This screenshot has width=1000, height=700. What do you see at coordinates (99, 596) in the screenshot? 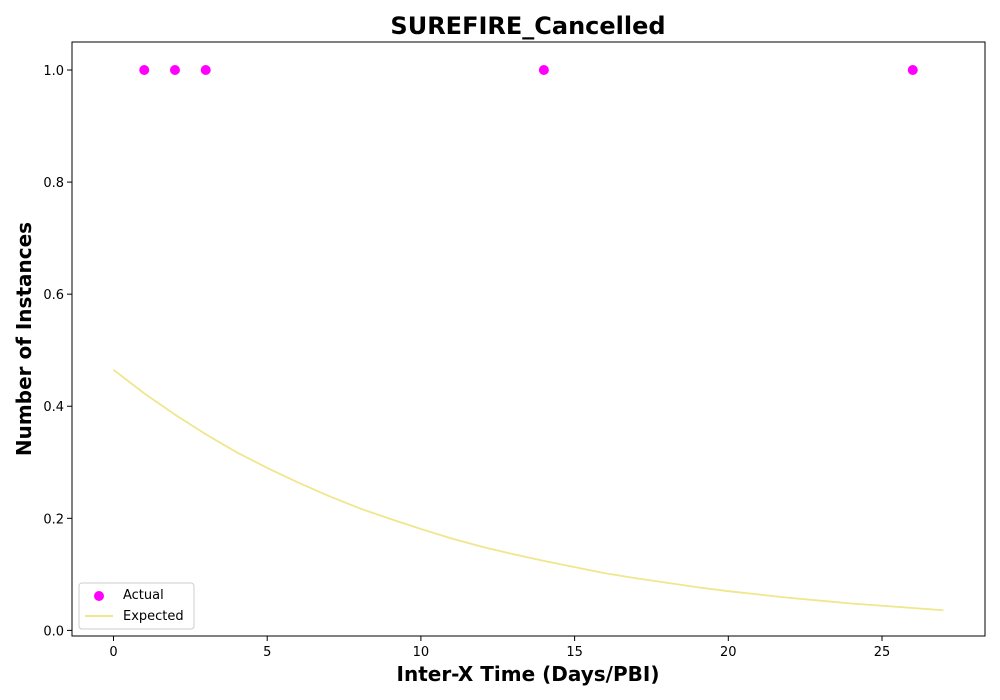
I see `legend-actual-marker` at bounding box center [99, 596].